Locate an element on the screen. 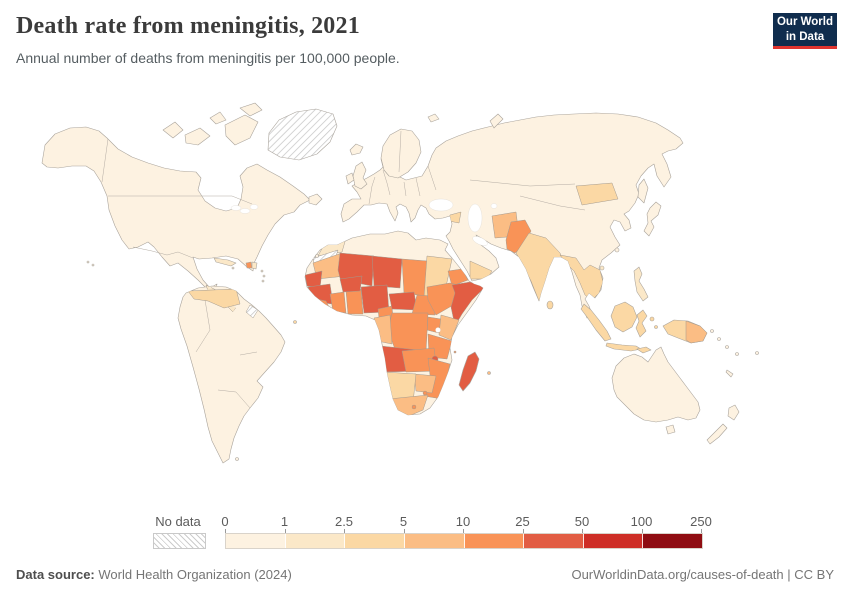  island-java is located at coordinates (623, 347).